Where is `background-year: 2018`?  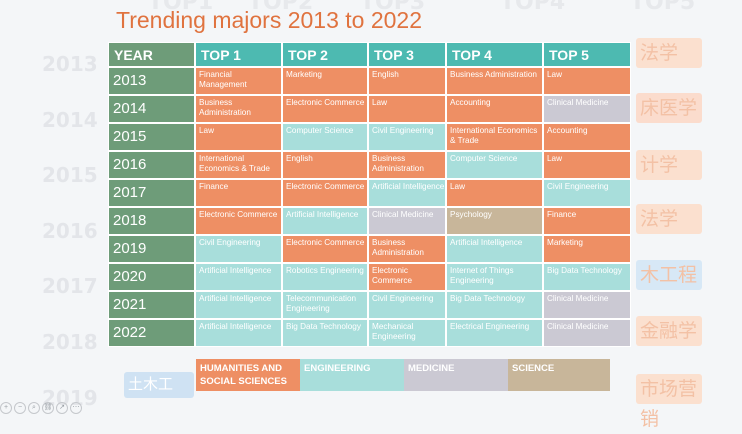
background-year: 2018 is located at coordinates (70, 342).